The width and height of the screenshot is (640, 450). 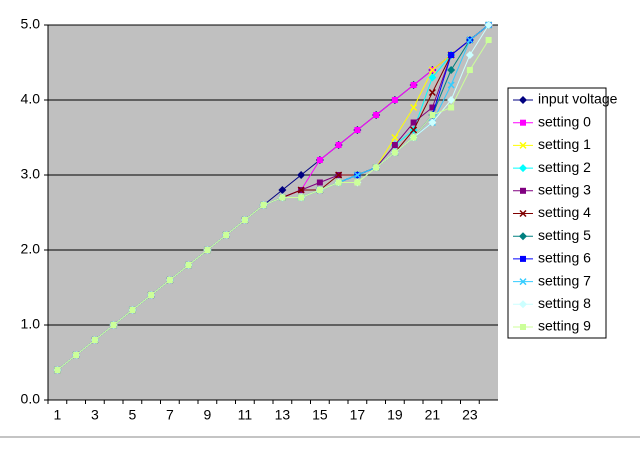 I want to click on x-tick-label: 7, so click(x=170, y=415).